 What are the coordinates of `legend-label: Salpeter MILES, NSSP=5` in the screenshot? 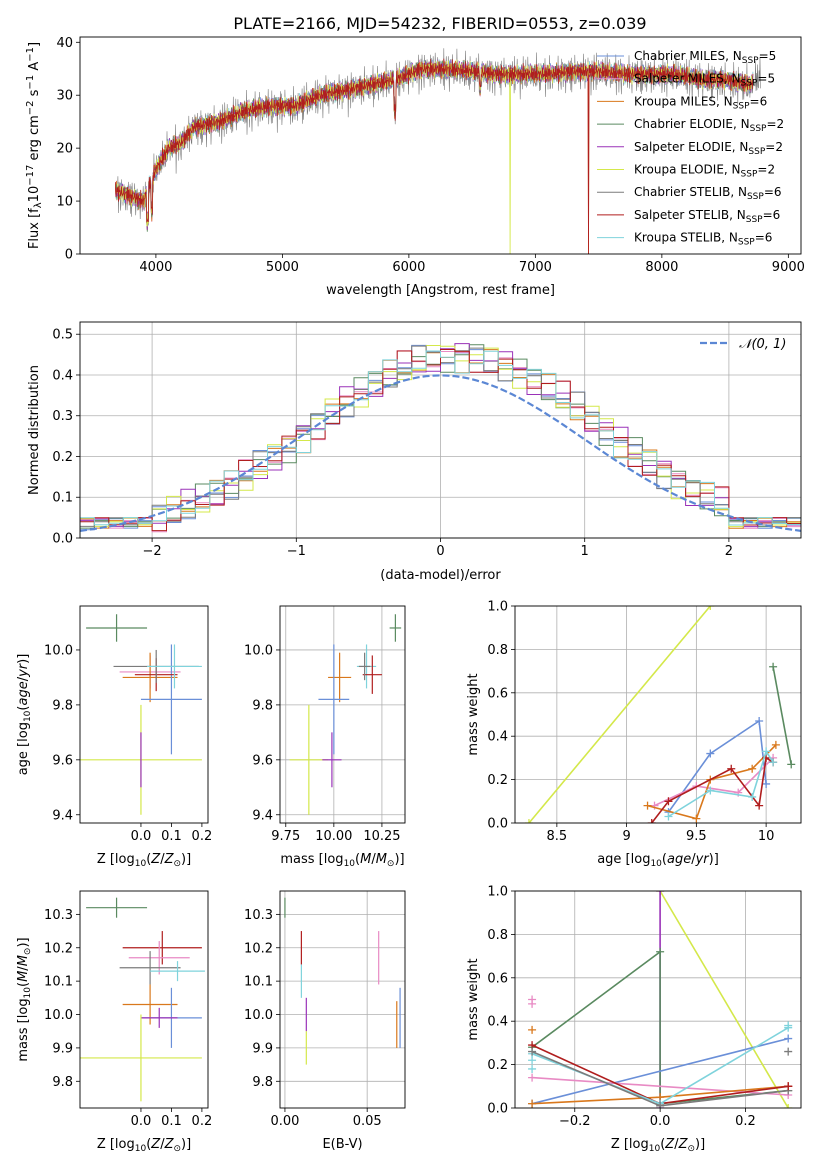 It's located at (704, 80).